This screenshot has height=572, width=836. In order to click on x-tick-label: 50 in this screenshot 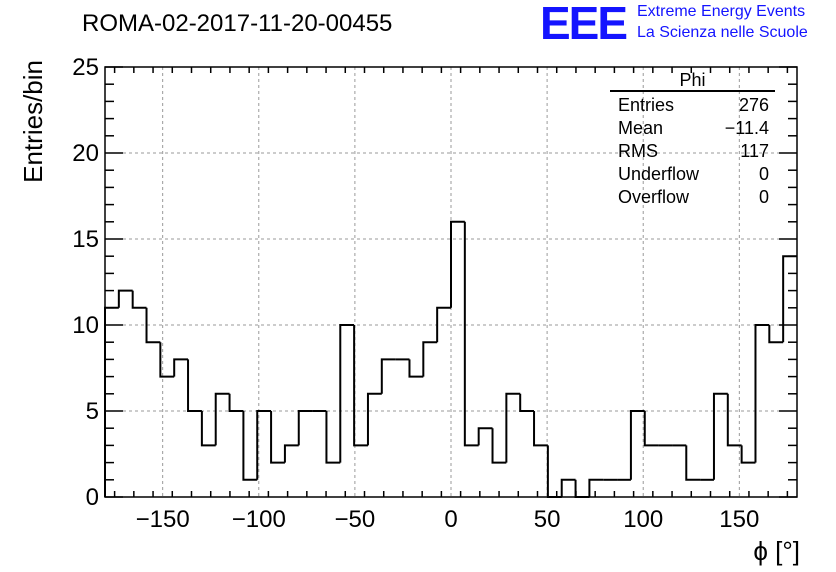, I will do `click(547, 519)`.